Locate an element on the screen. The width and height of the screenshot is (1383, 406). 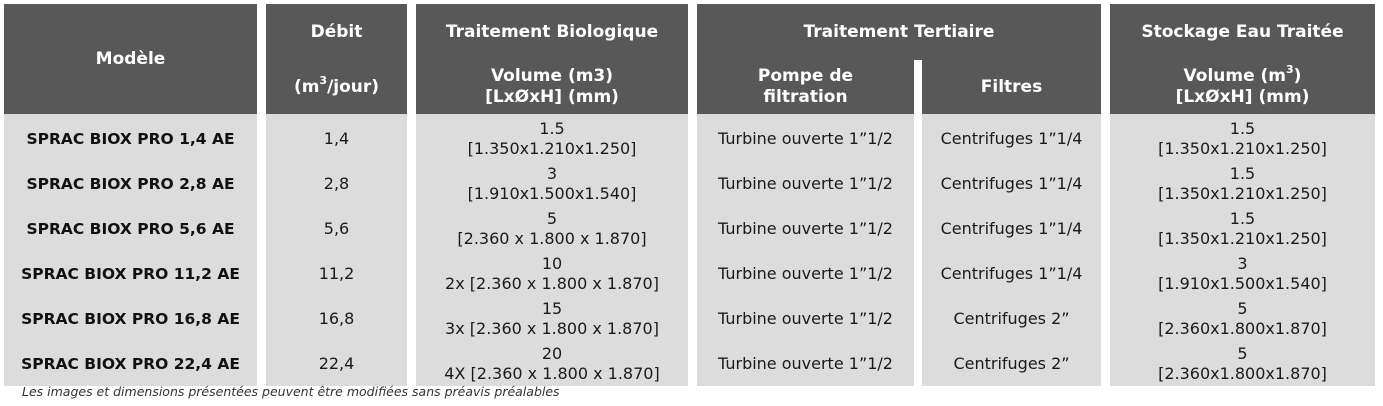
body-pump-column is located at coordinates (805, 250).